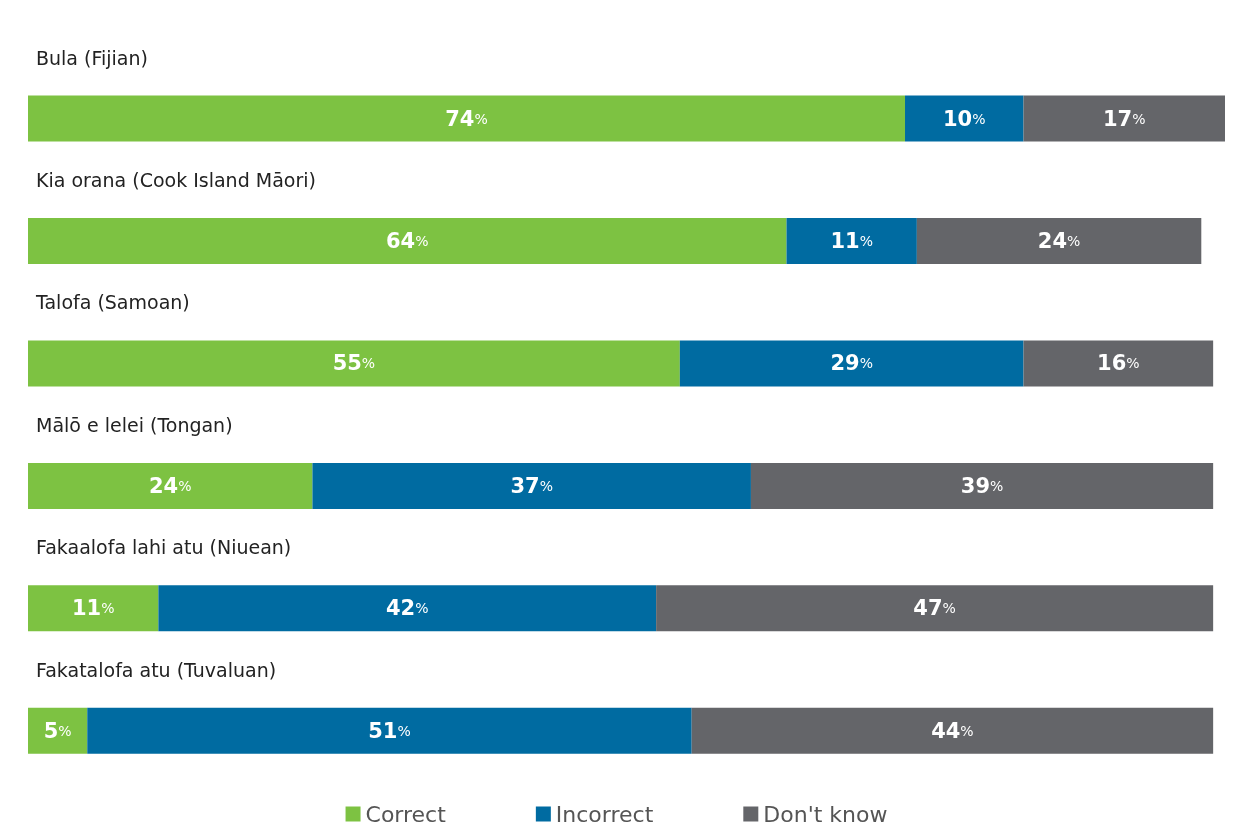 The height and width of the screenshot is (832, 1233). I want to click on data-label: 74%, so click(466, 118).